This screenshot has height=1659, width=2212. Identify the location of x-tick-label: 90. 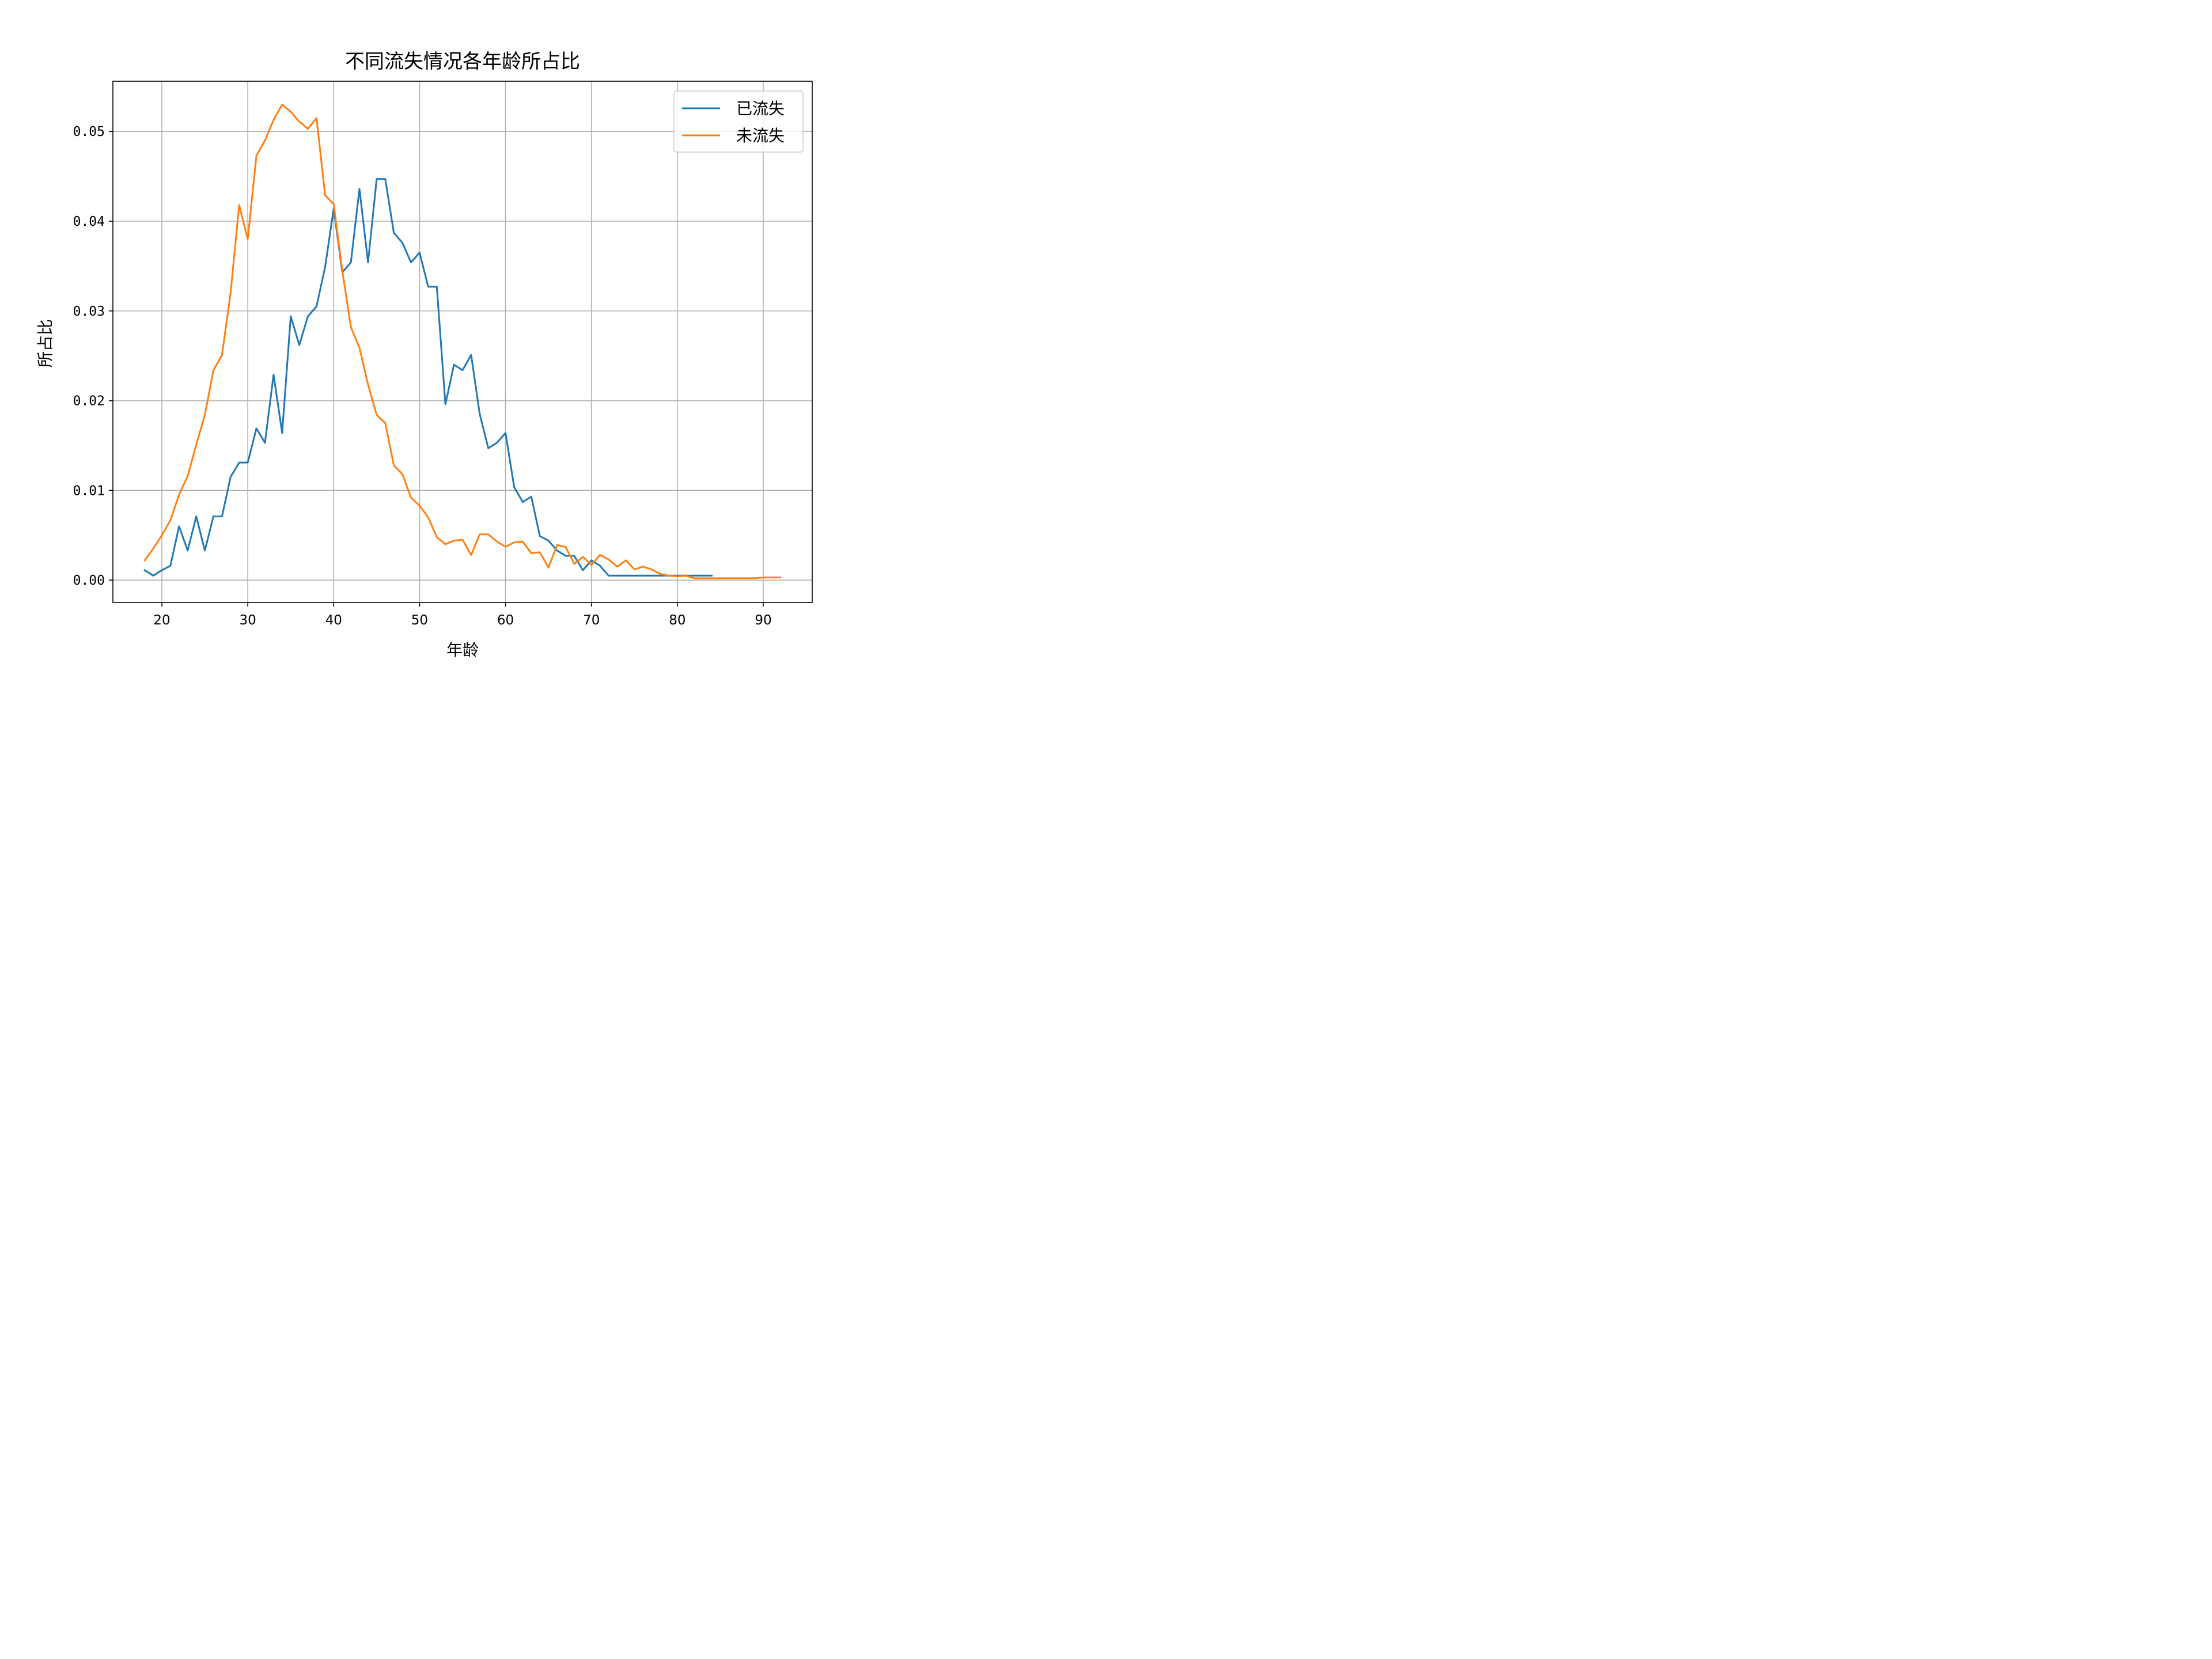
(763, 620).